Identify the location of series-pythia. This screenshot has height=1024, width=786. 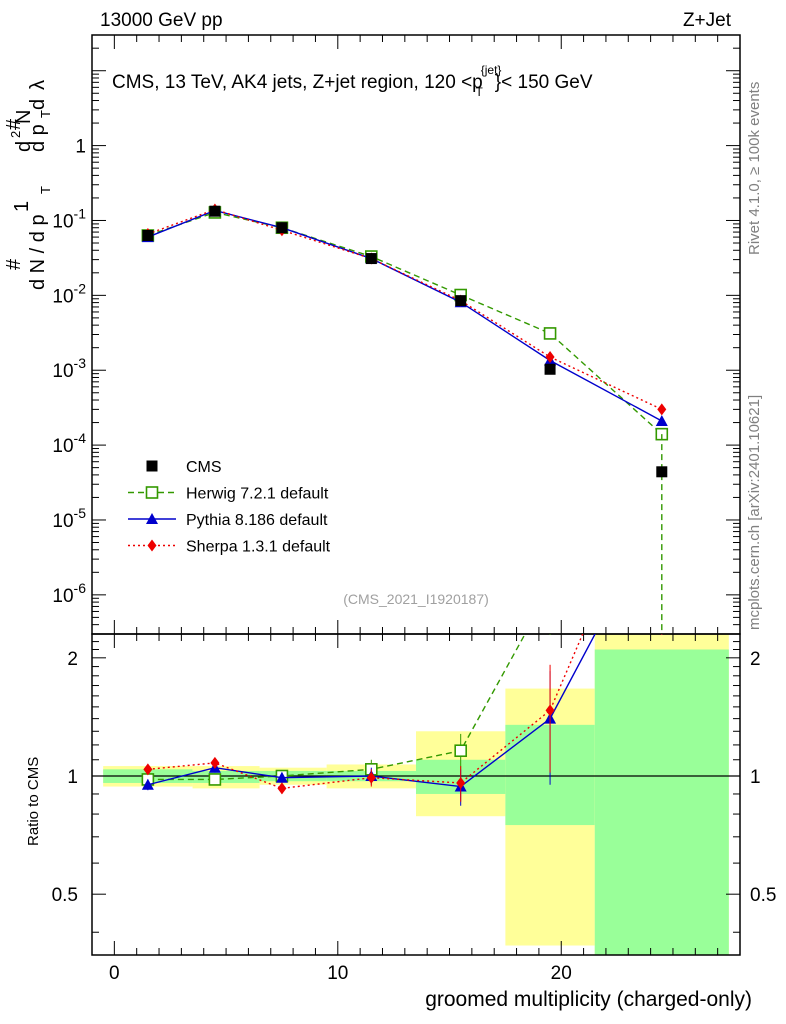
(404, 315).